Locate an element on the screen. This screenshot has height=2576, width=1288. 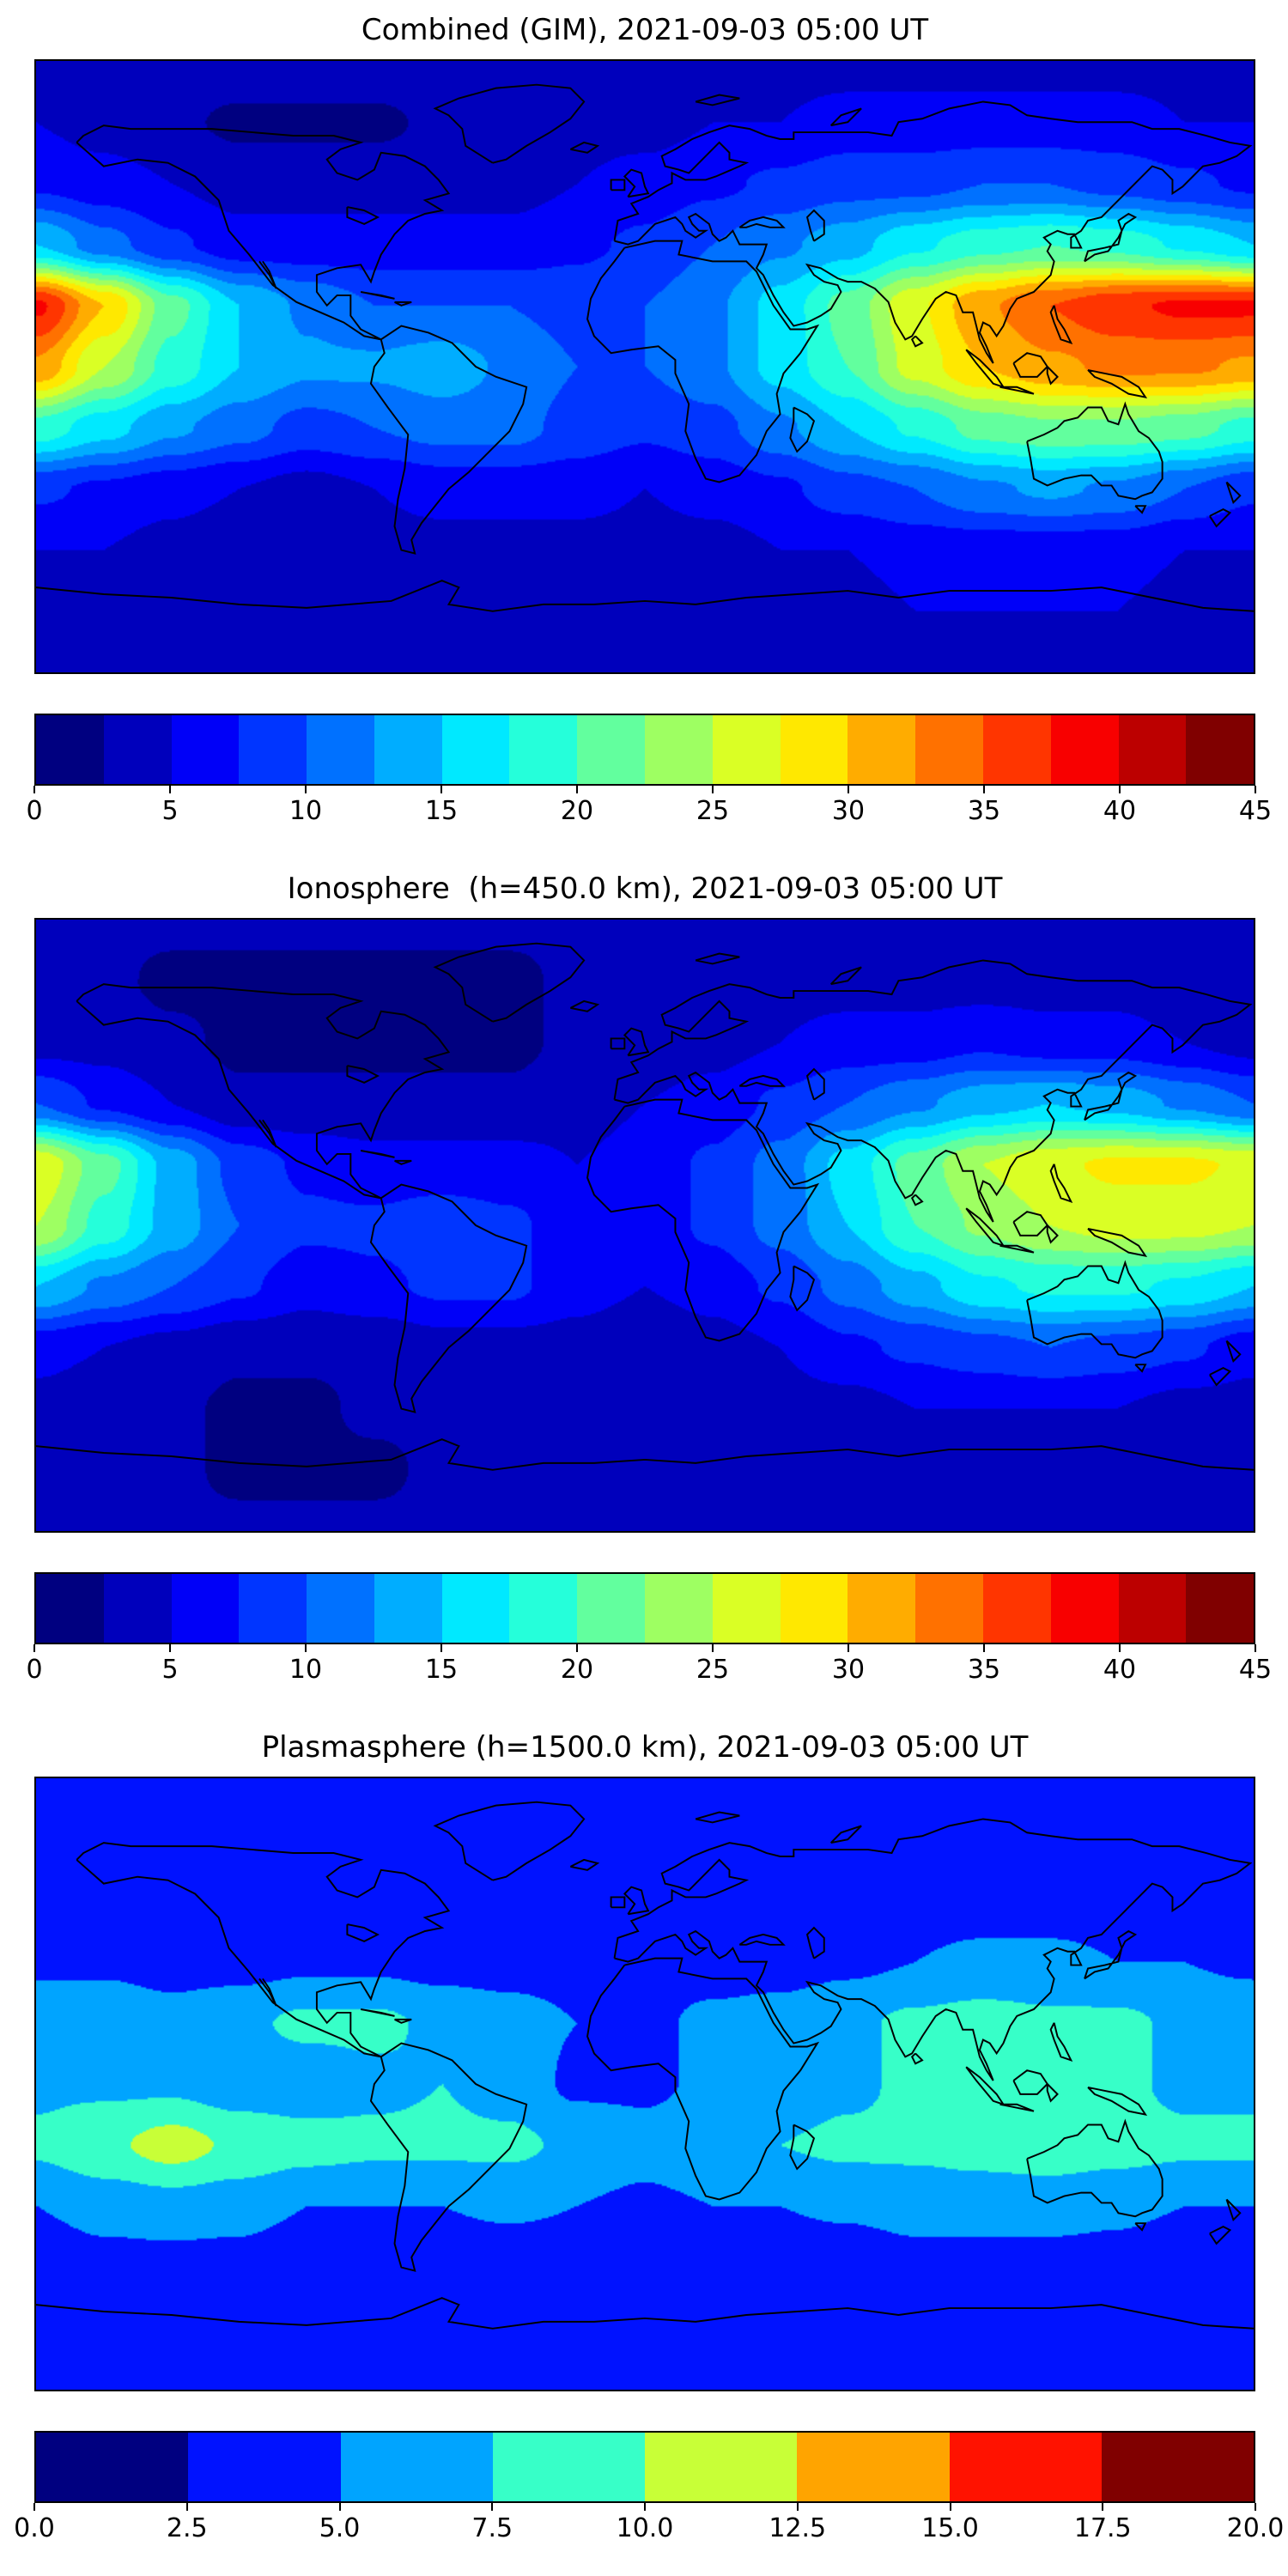
colorbar-tick-label: 17.5 is located at coordinates (1102, 2528).